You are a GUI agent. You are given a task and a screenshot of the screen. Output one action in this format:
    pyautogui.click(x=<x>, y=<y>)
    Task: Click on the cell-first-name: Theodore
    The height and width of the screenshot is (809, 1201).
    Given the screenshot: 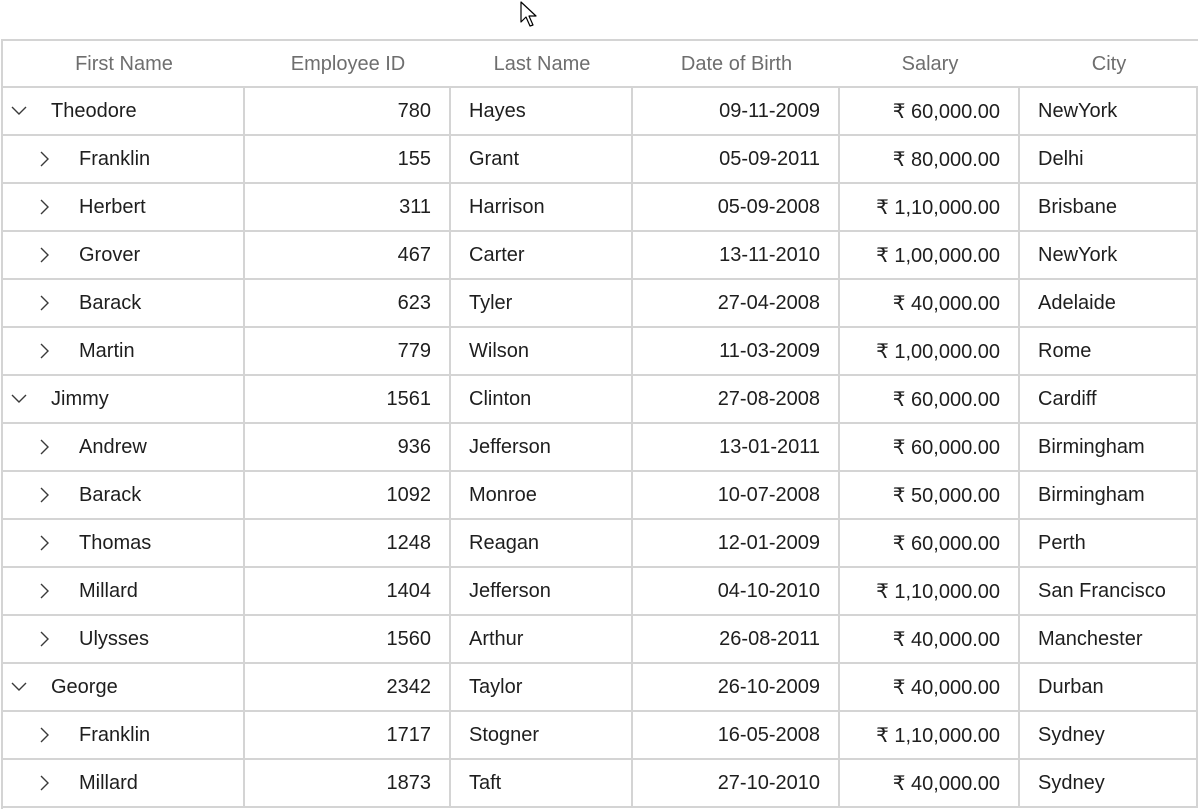 What is the action you would take?
    pyautogui.click(x=124, y=111)
    